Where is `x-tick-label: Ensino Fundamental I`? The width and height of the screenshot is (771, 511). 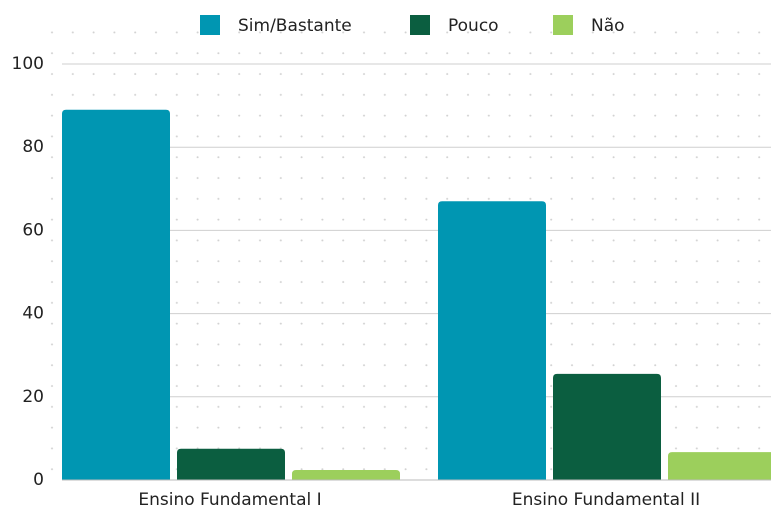 x-tick-label: Ensino Fundamental I is located at coordinates (229, 500).